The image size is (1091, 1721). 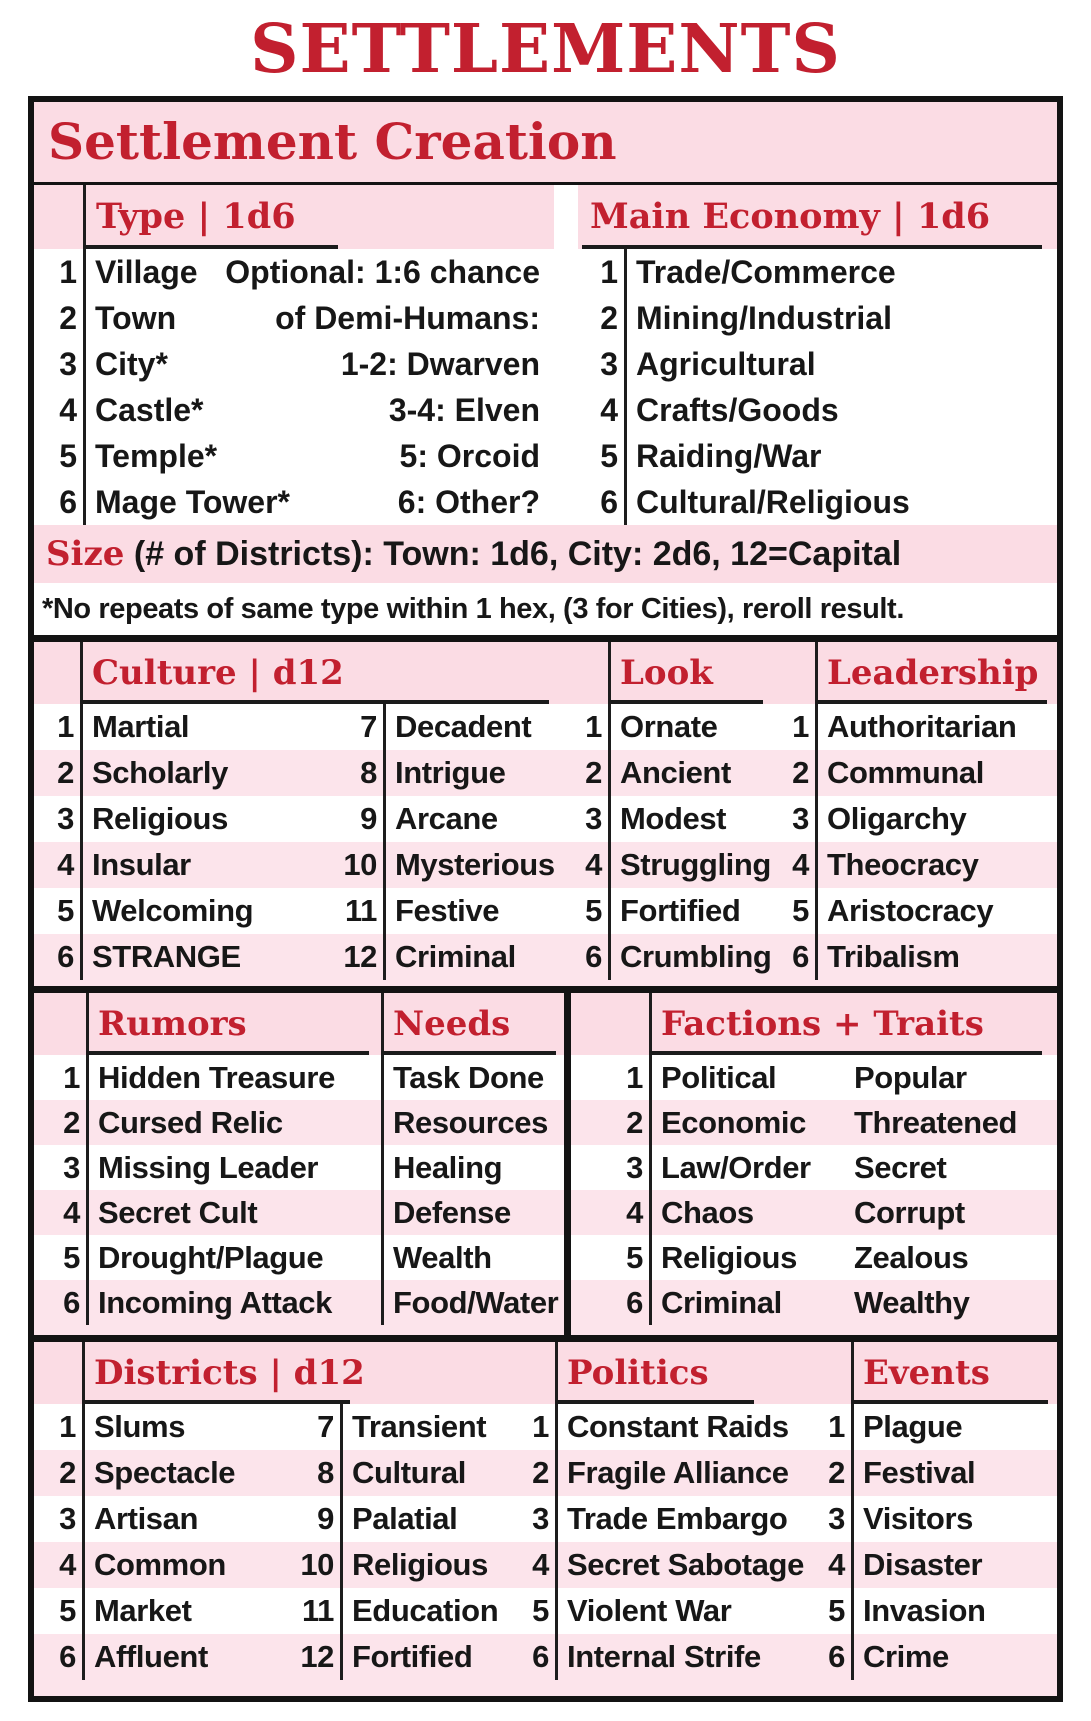 What do you see at coordinates (681, 1427) in the screenshot?
I see `politics-label: Constant Raids` at bounding box center [681, 1427].